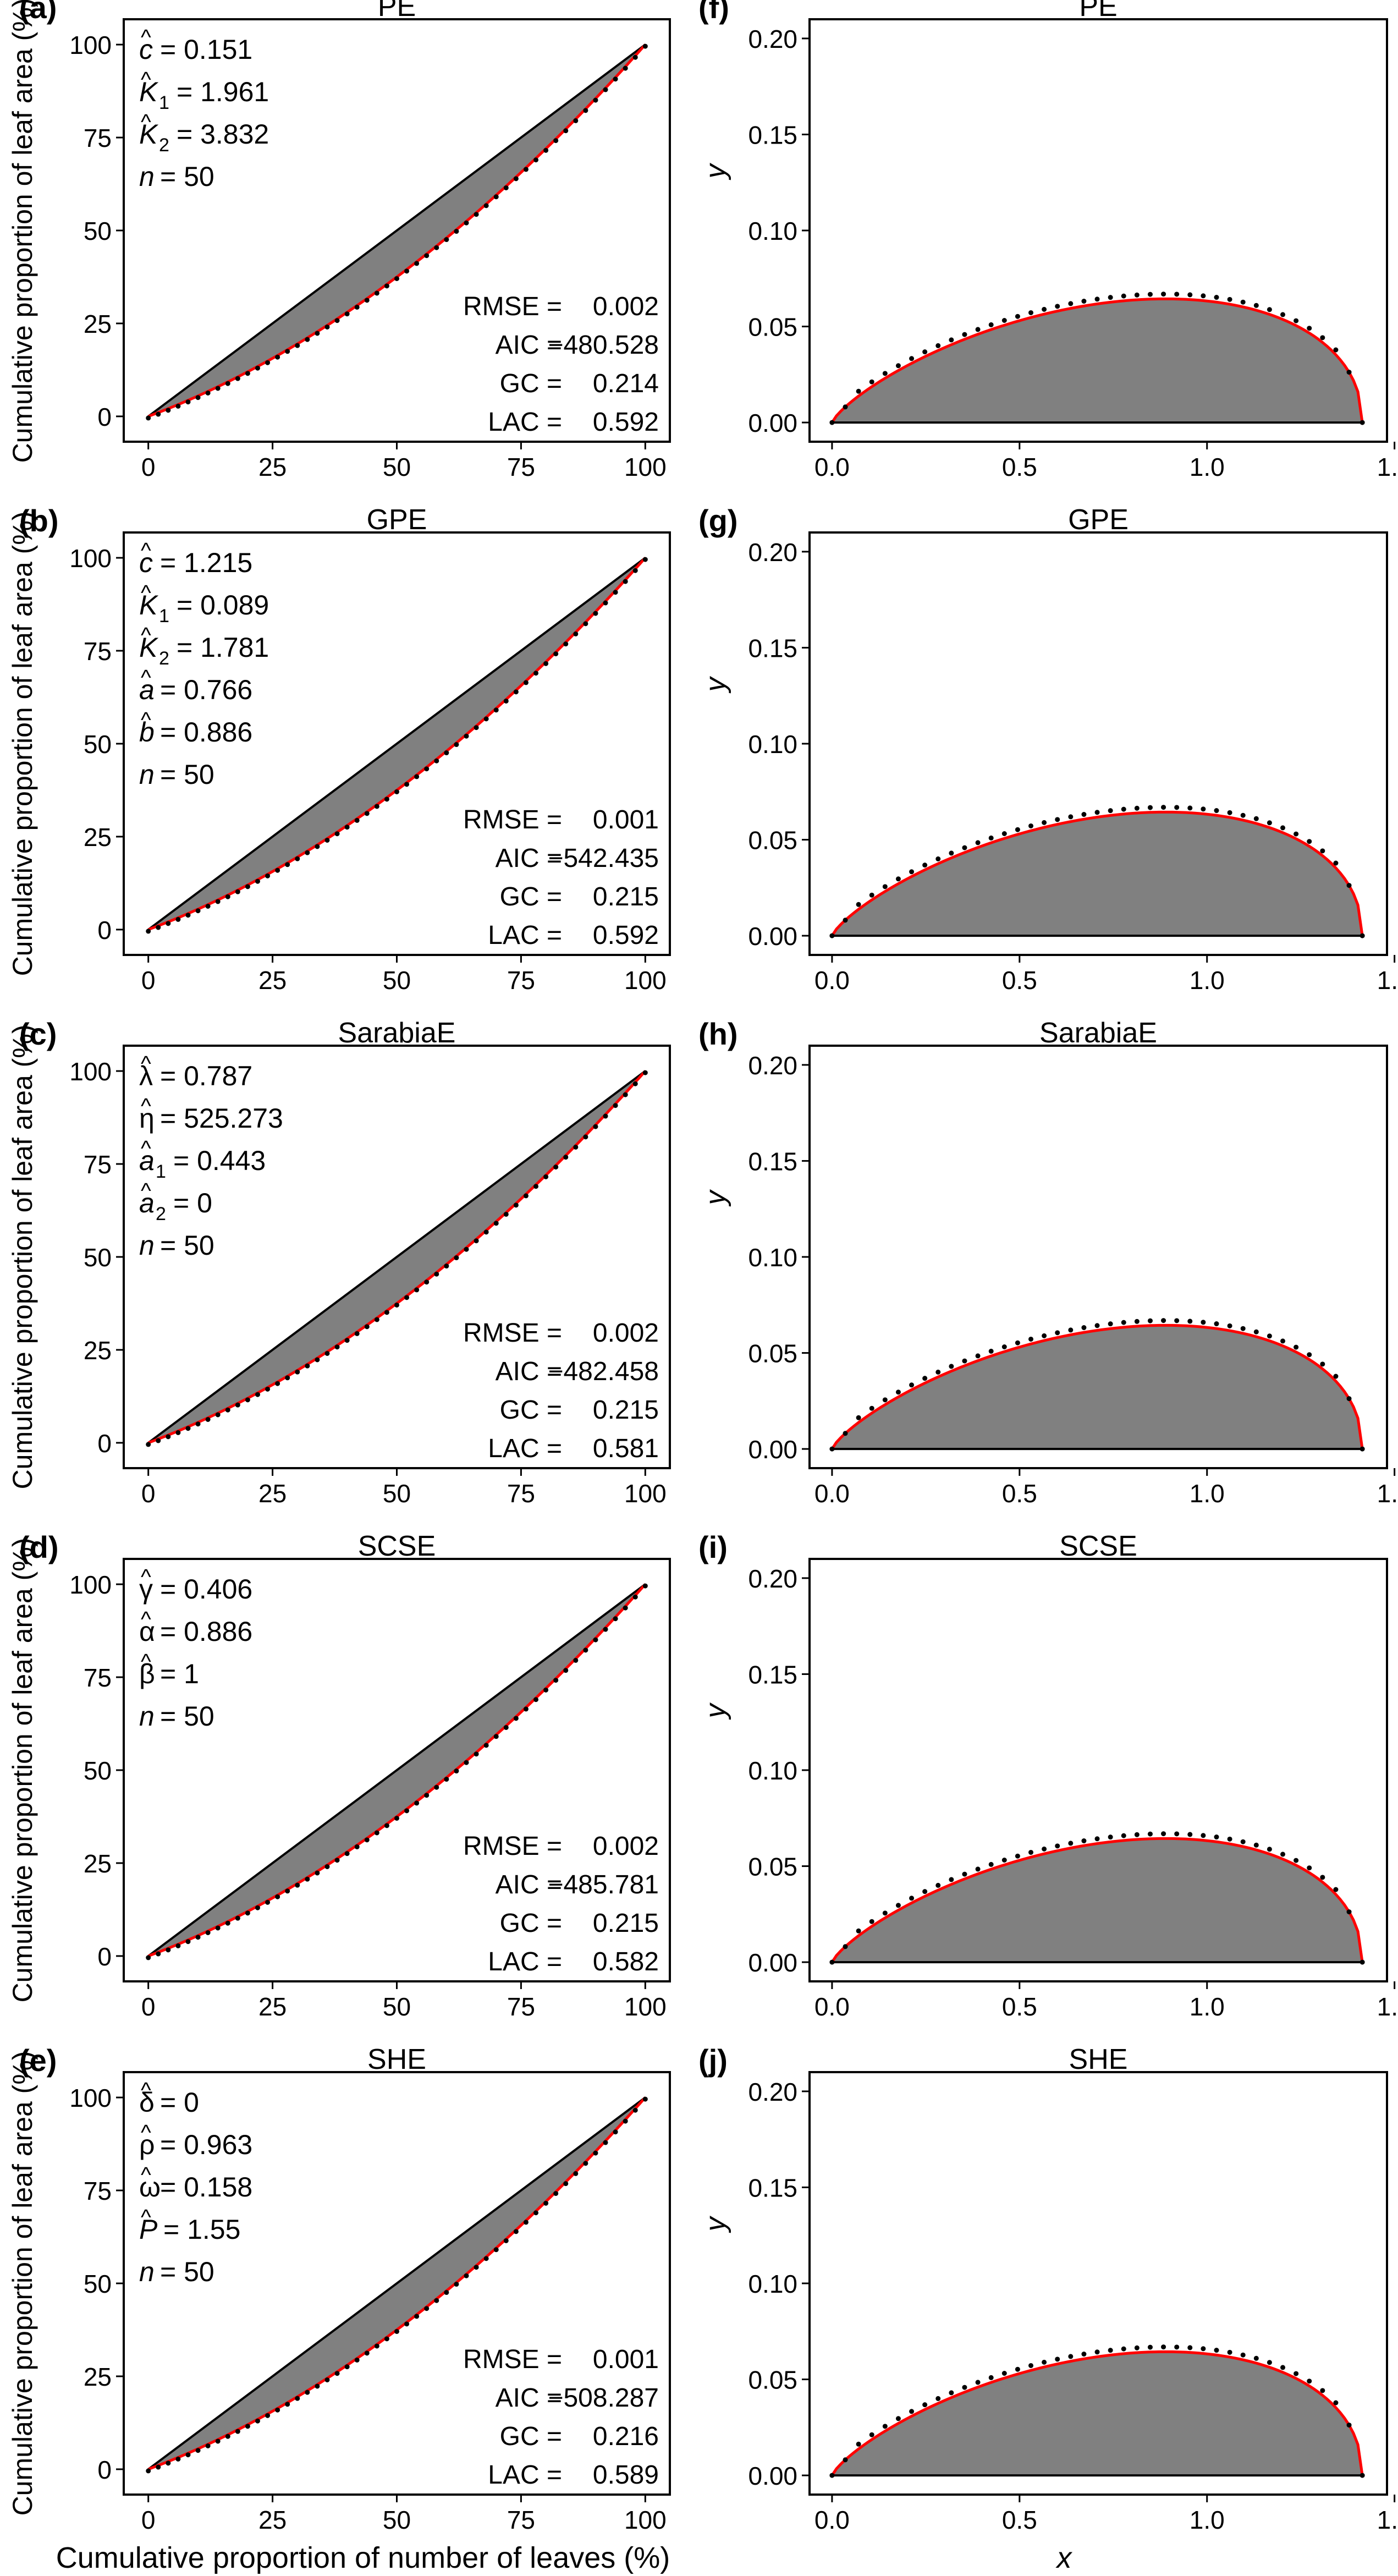 The width and height of the screenshot is (1398, 2576). What do you see at coordinates (211, 1114) in the screenshot?
I see `param-estimate: ^η = 525.273` at bounding box center [211, 1114].